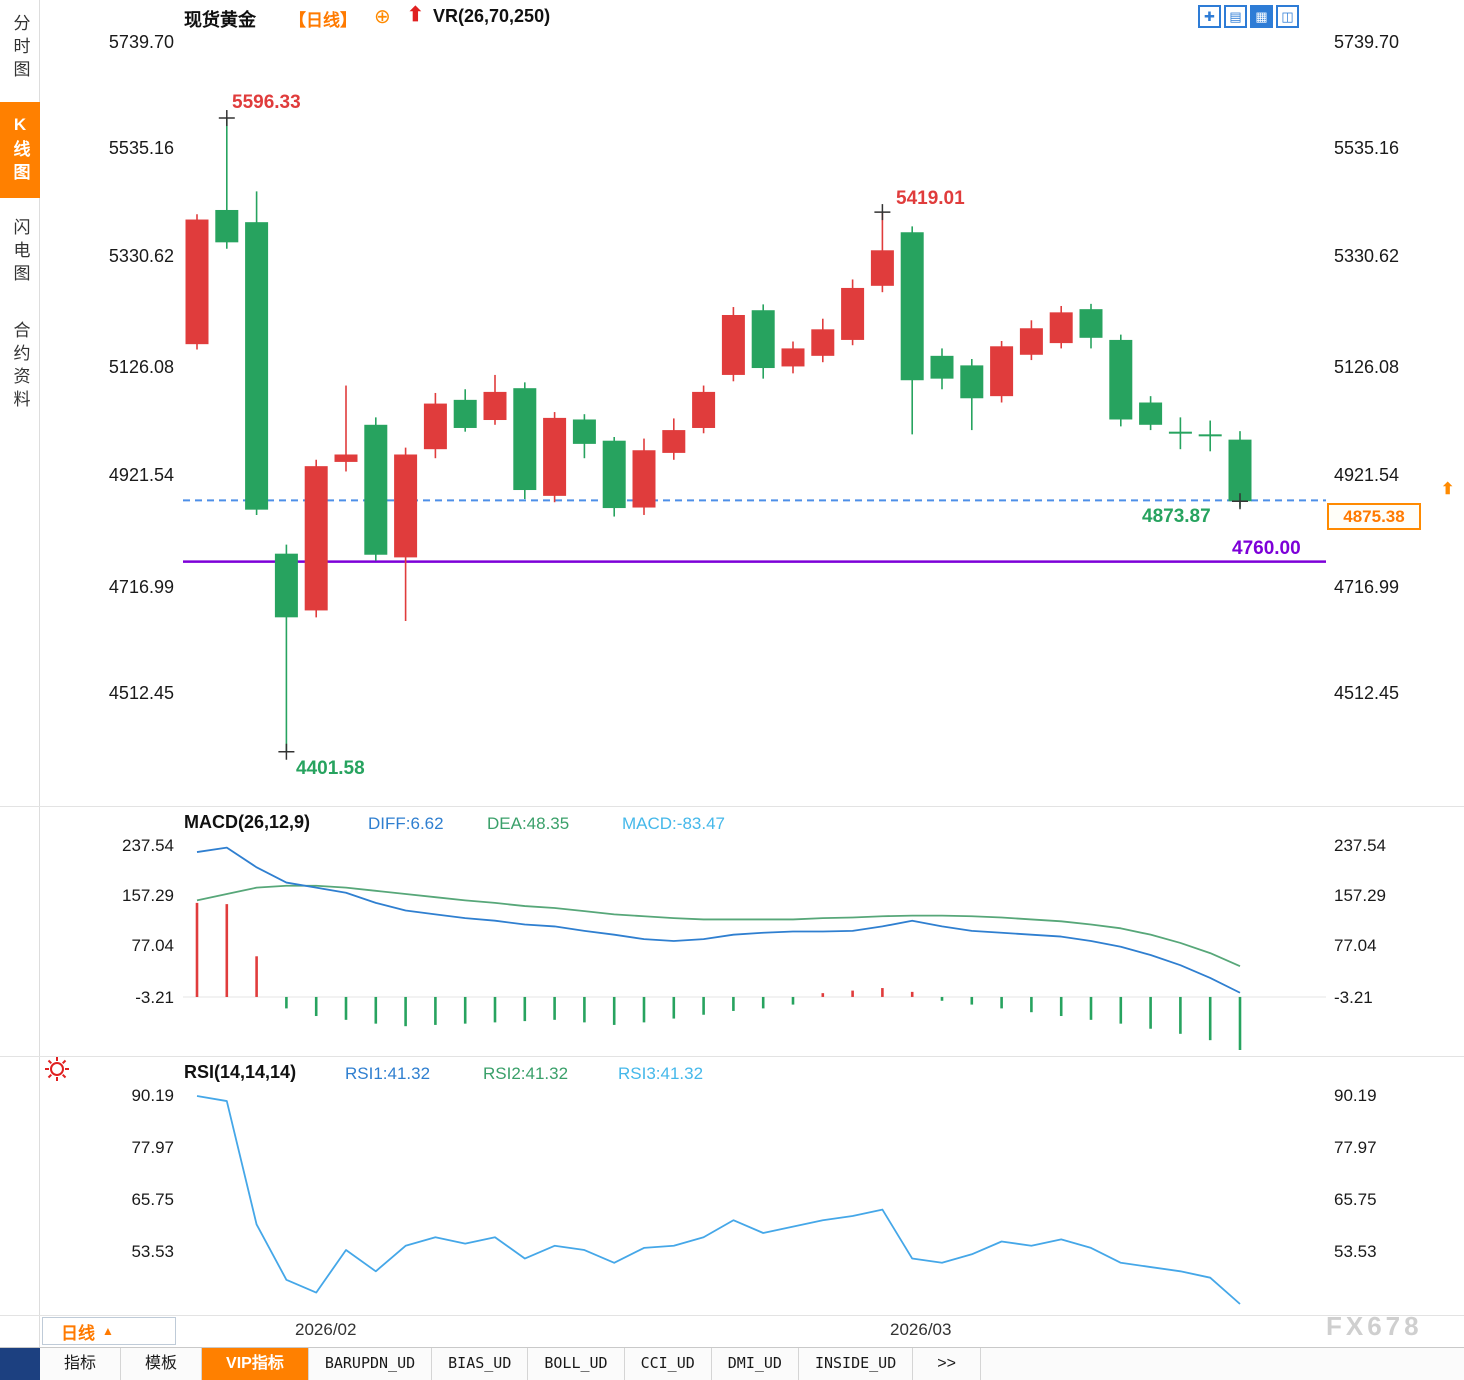 The image size is (1464, 1380). Describe the element at coordinates (1367, 475) in the screenshot. I see `kline-axis-right: 4921.54` at that location.